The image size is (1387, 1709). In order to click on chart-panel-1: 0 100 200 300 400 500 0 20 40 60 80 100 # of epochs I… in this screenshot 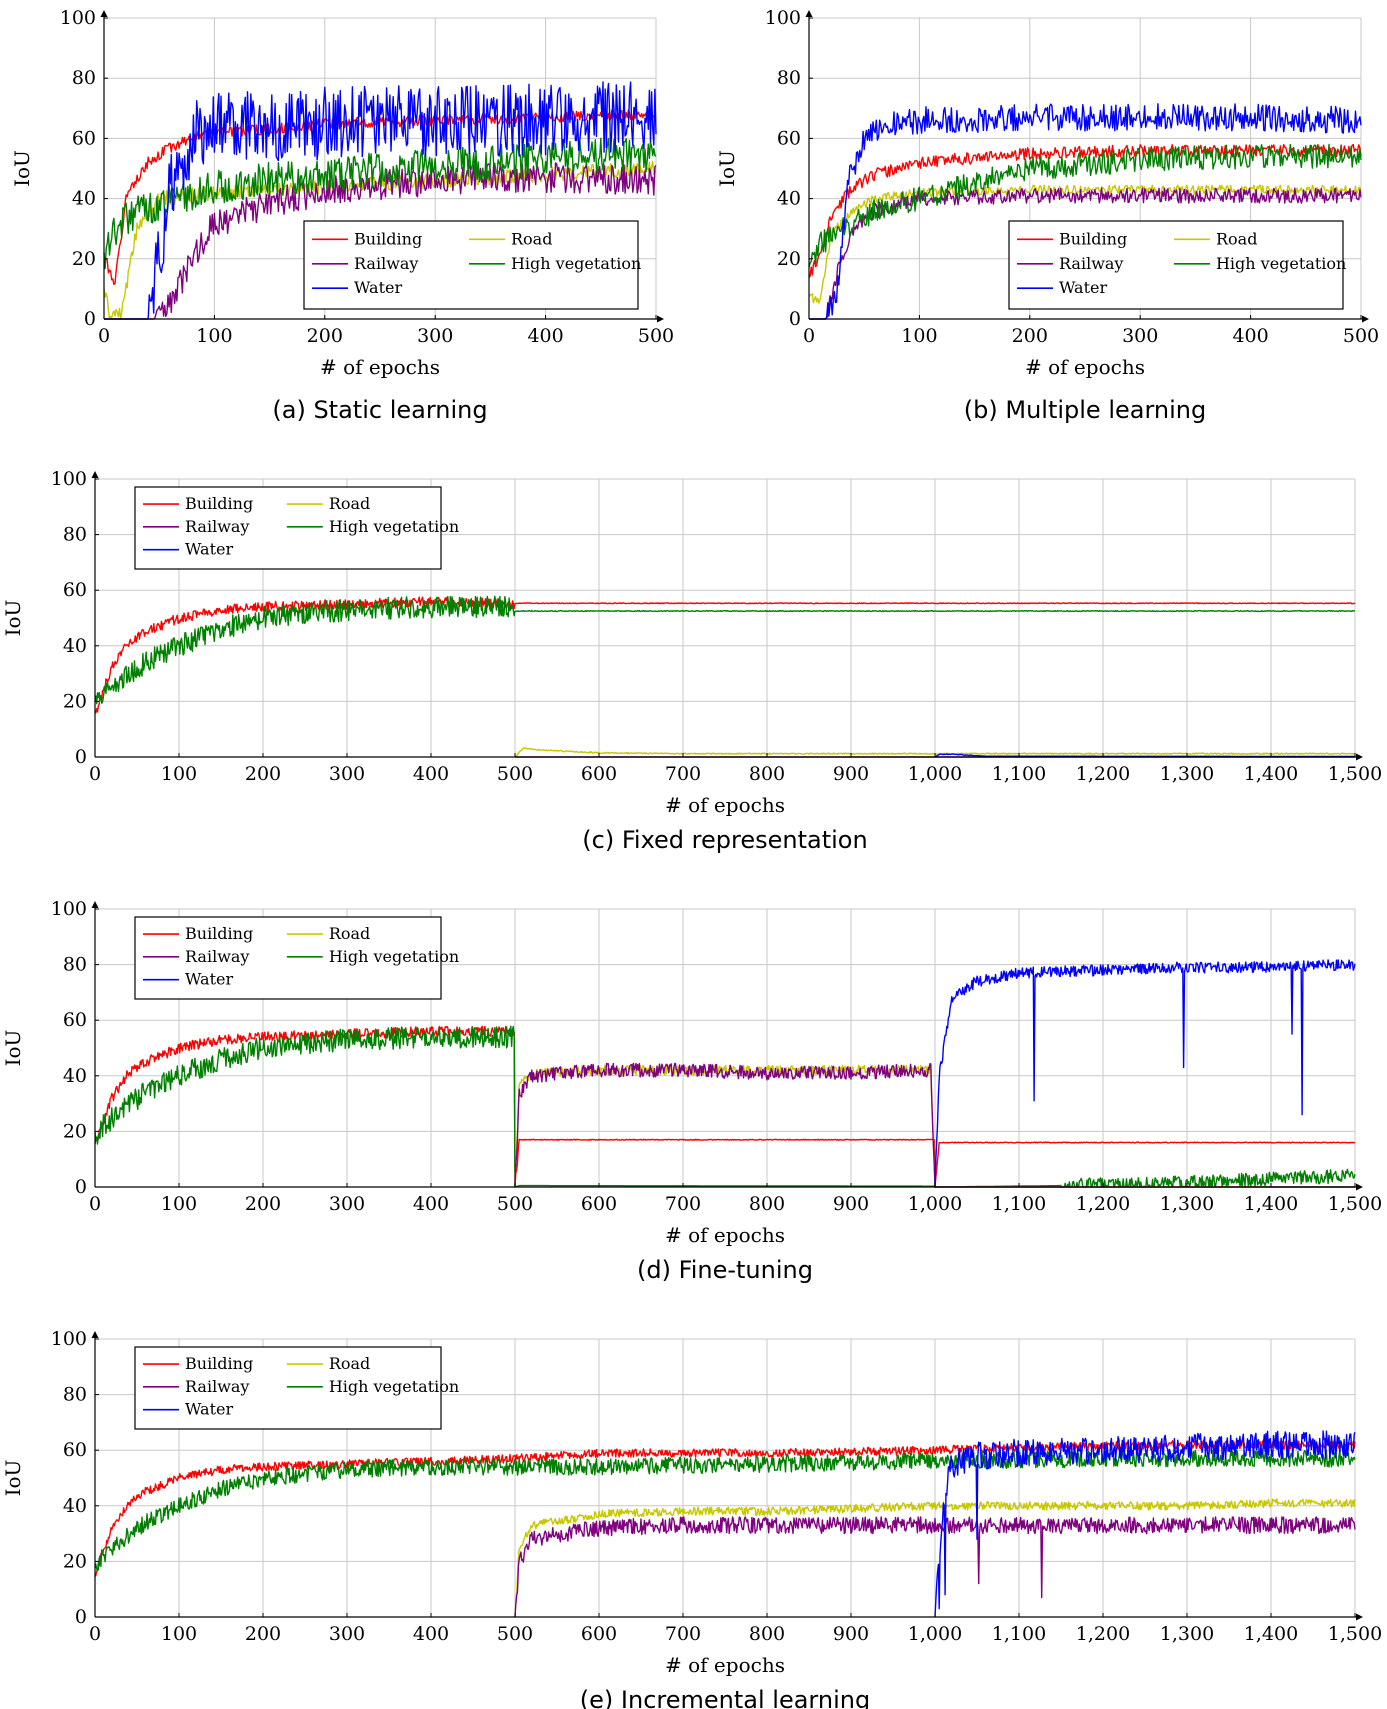, I will do `click(342, 215)`.